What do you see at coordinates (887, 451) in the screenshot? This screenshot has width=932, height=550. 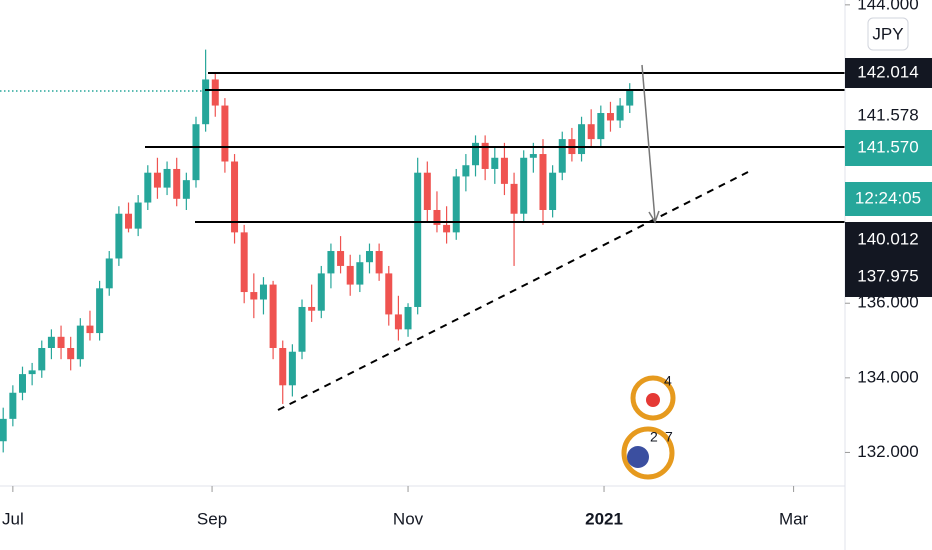 I see `y-tick-label: 132.000` at bounding box center [887, 451].